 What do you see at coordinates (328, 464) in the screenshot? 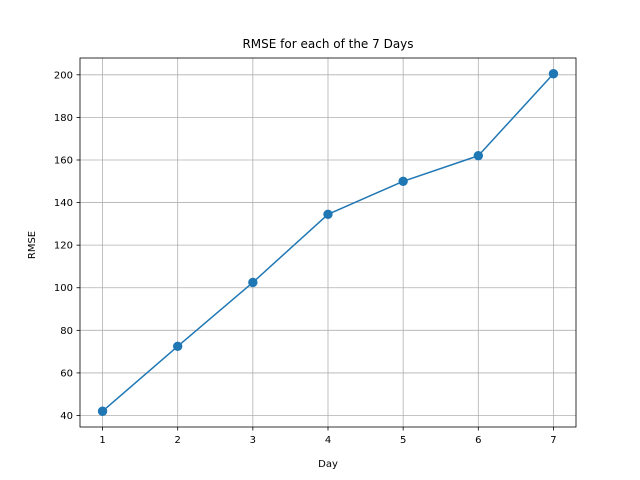
I see `x-axis-title: Day` at bounding box center [328, 464].